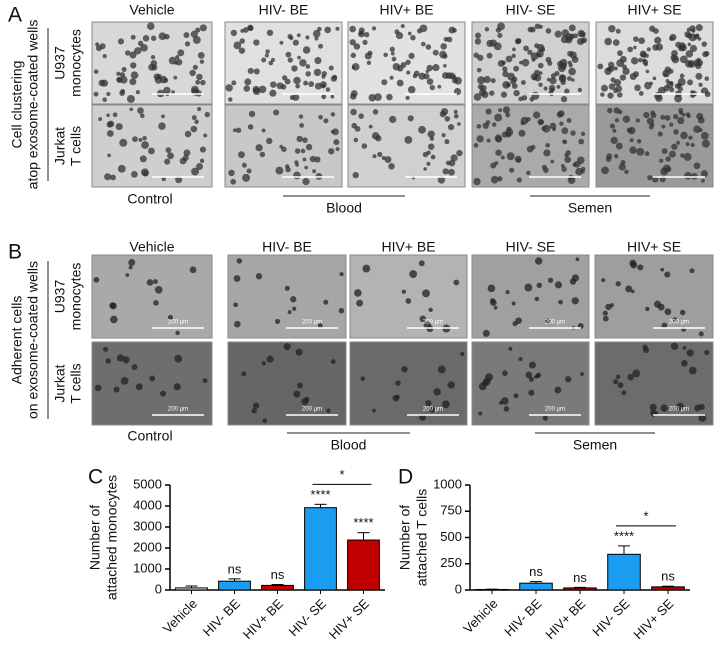 This screenshot has width=720, height=660. I want to click on x-tick-label: HIV- SE, so click(611, 618).